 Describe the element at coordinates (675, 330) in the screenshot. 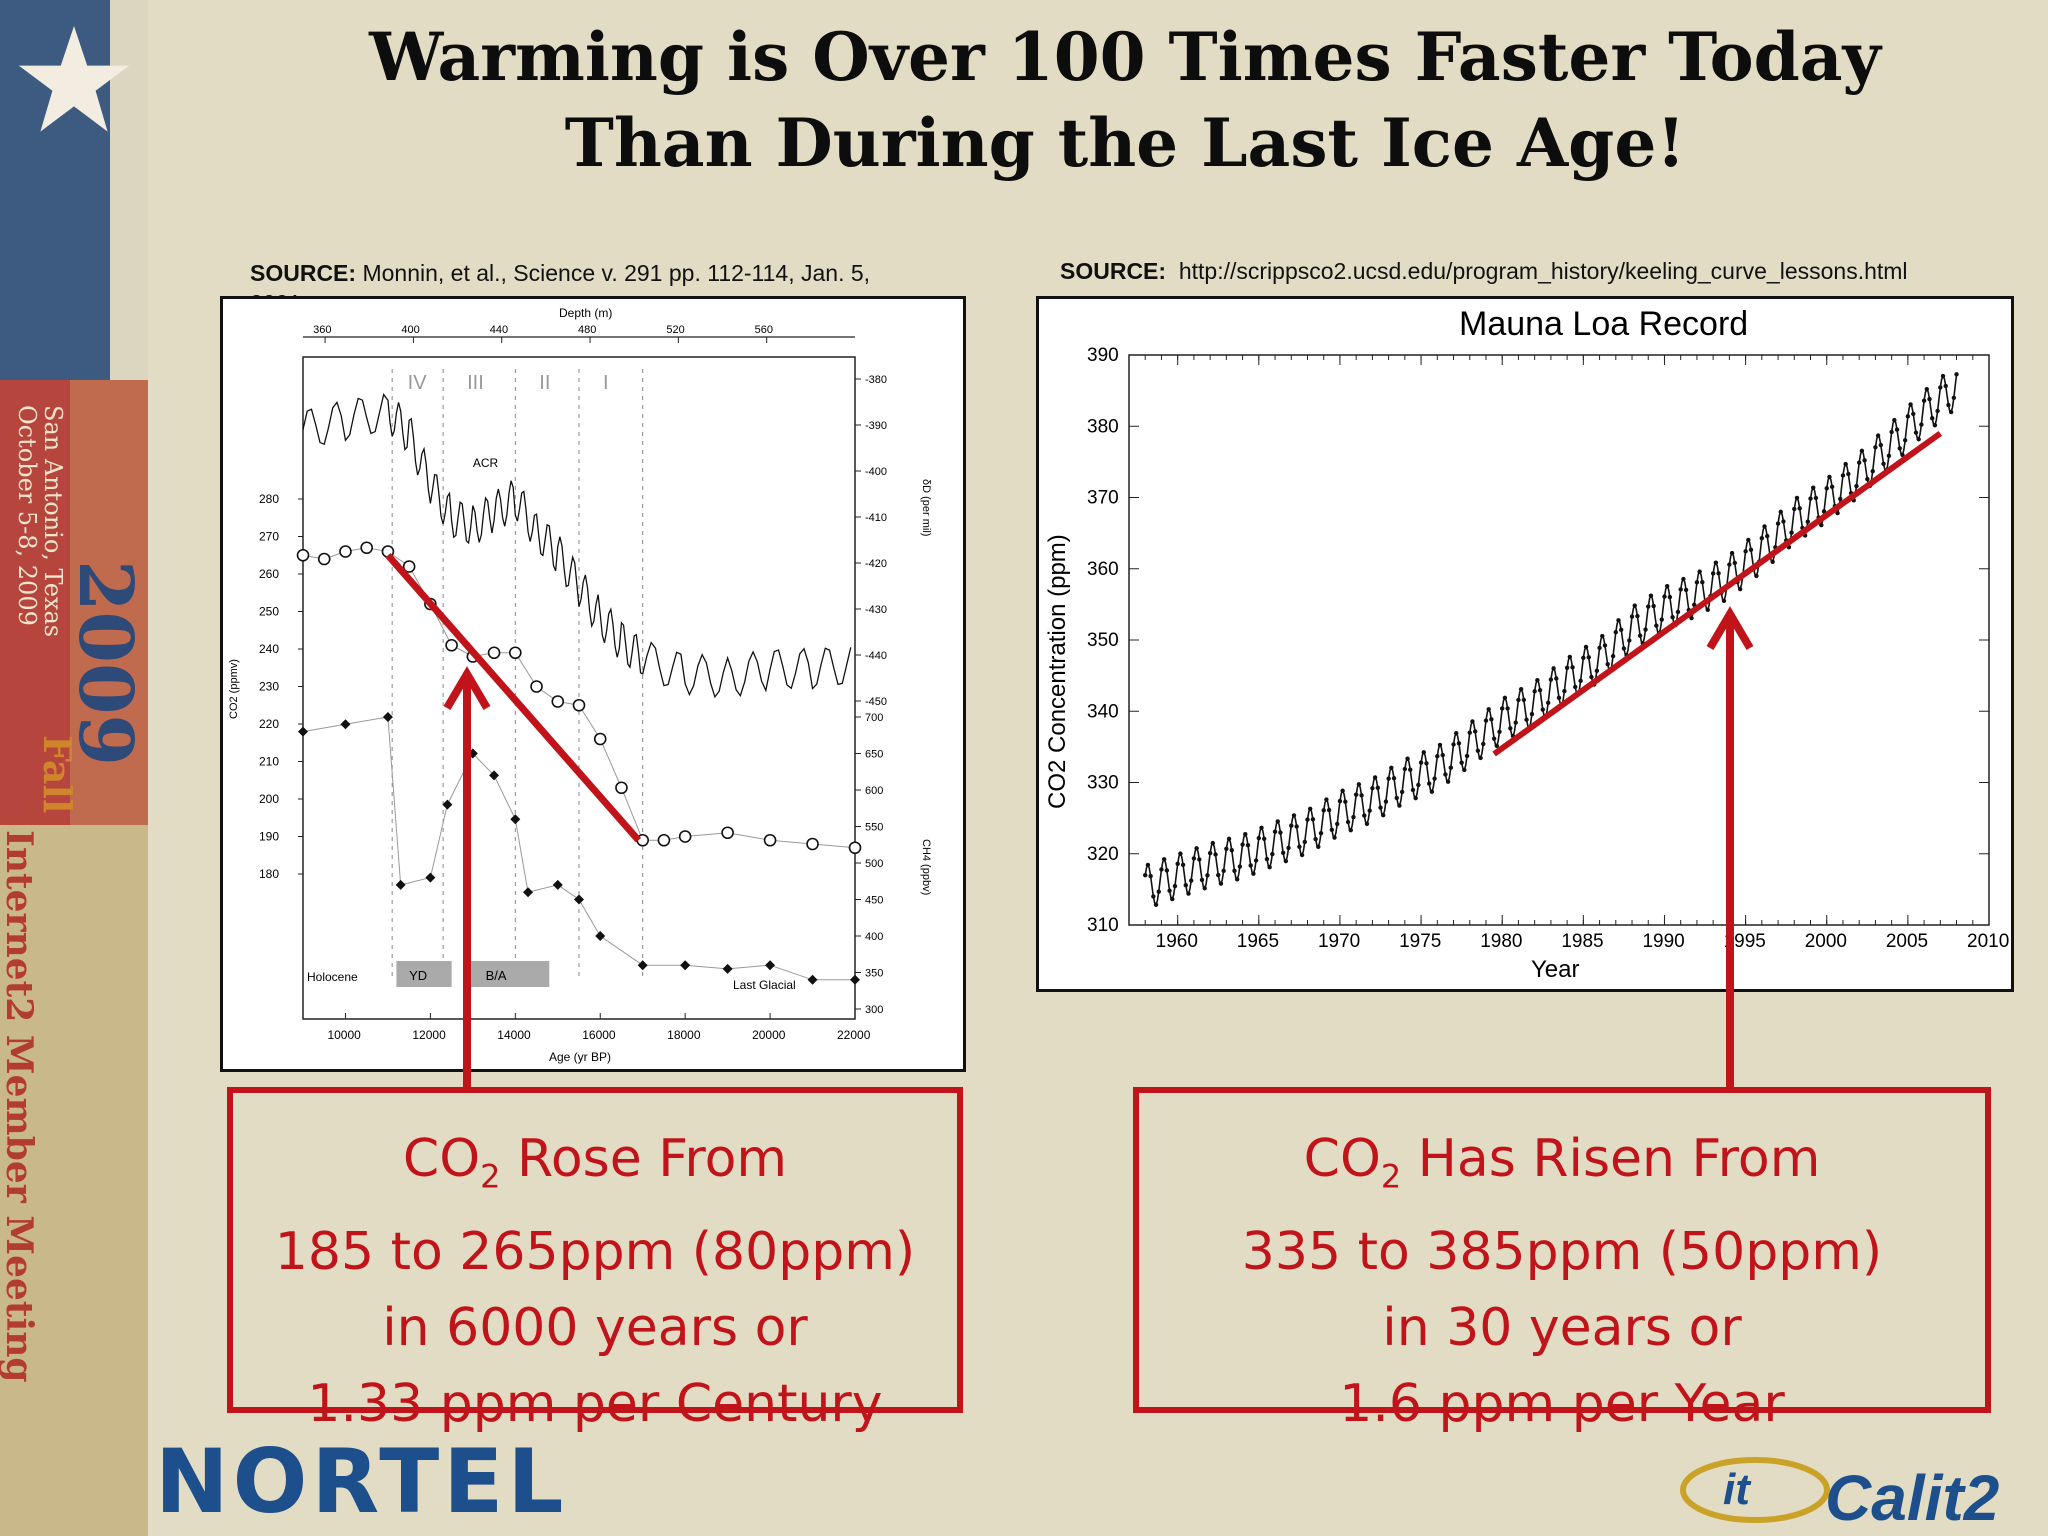

I see `depth-tick-label: 520` at that location.